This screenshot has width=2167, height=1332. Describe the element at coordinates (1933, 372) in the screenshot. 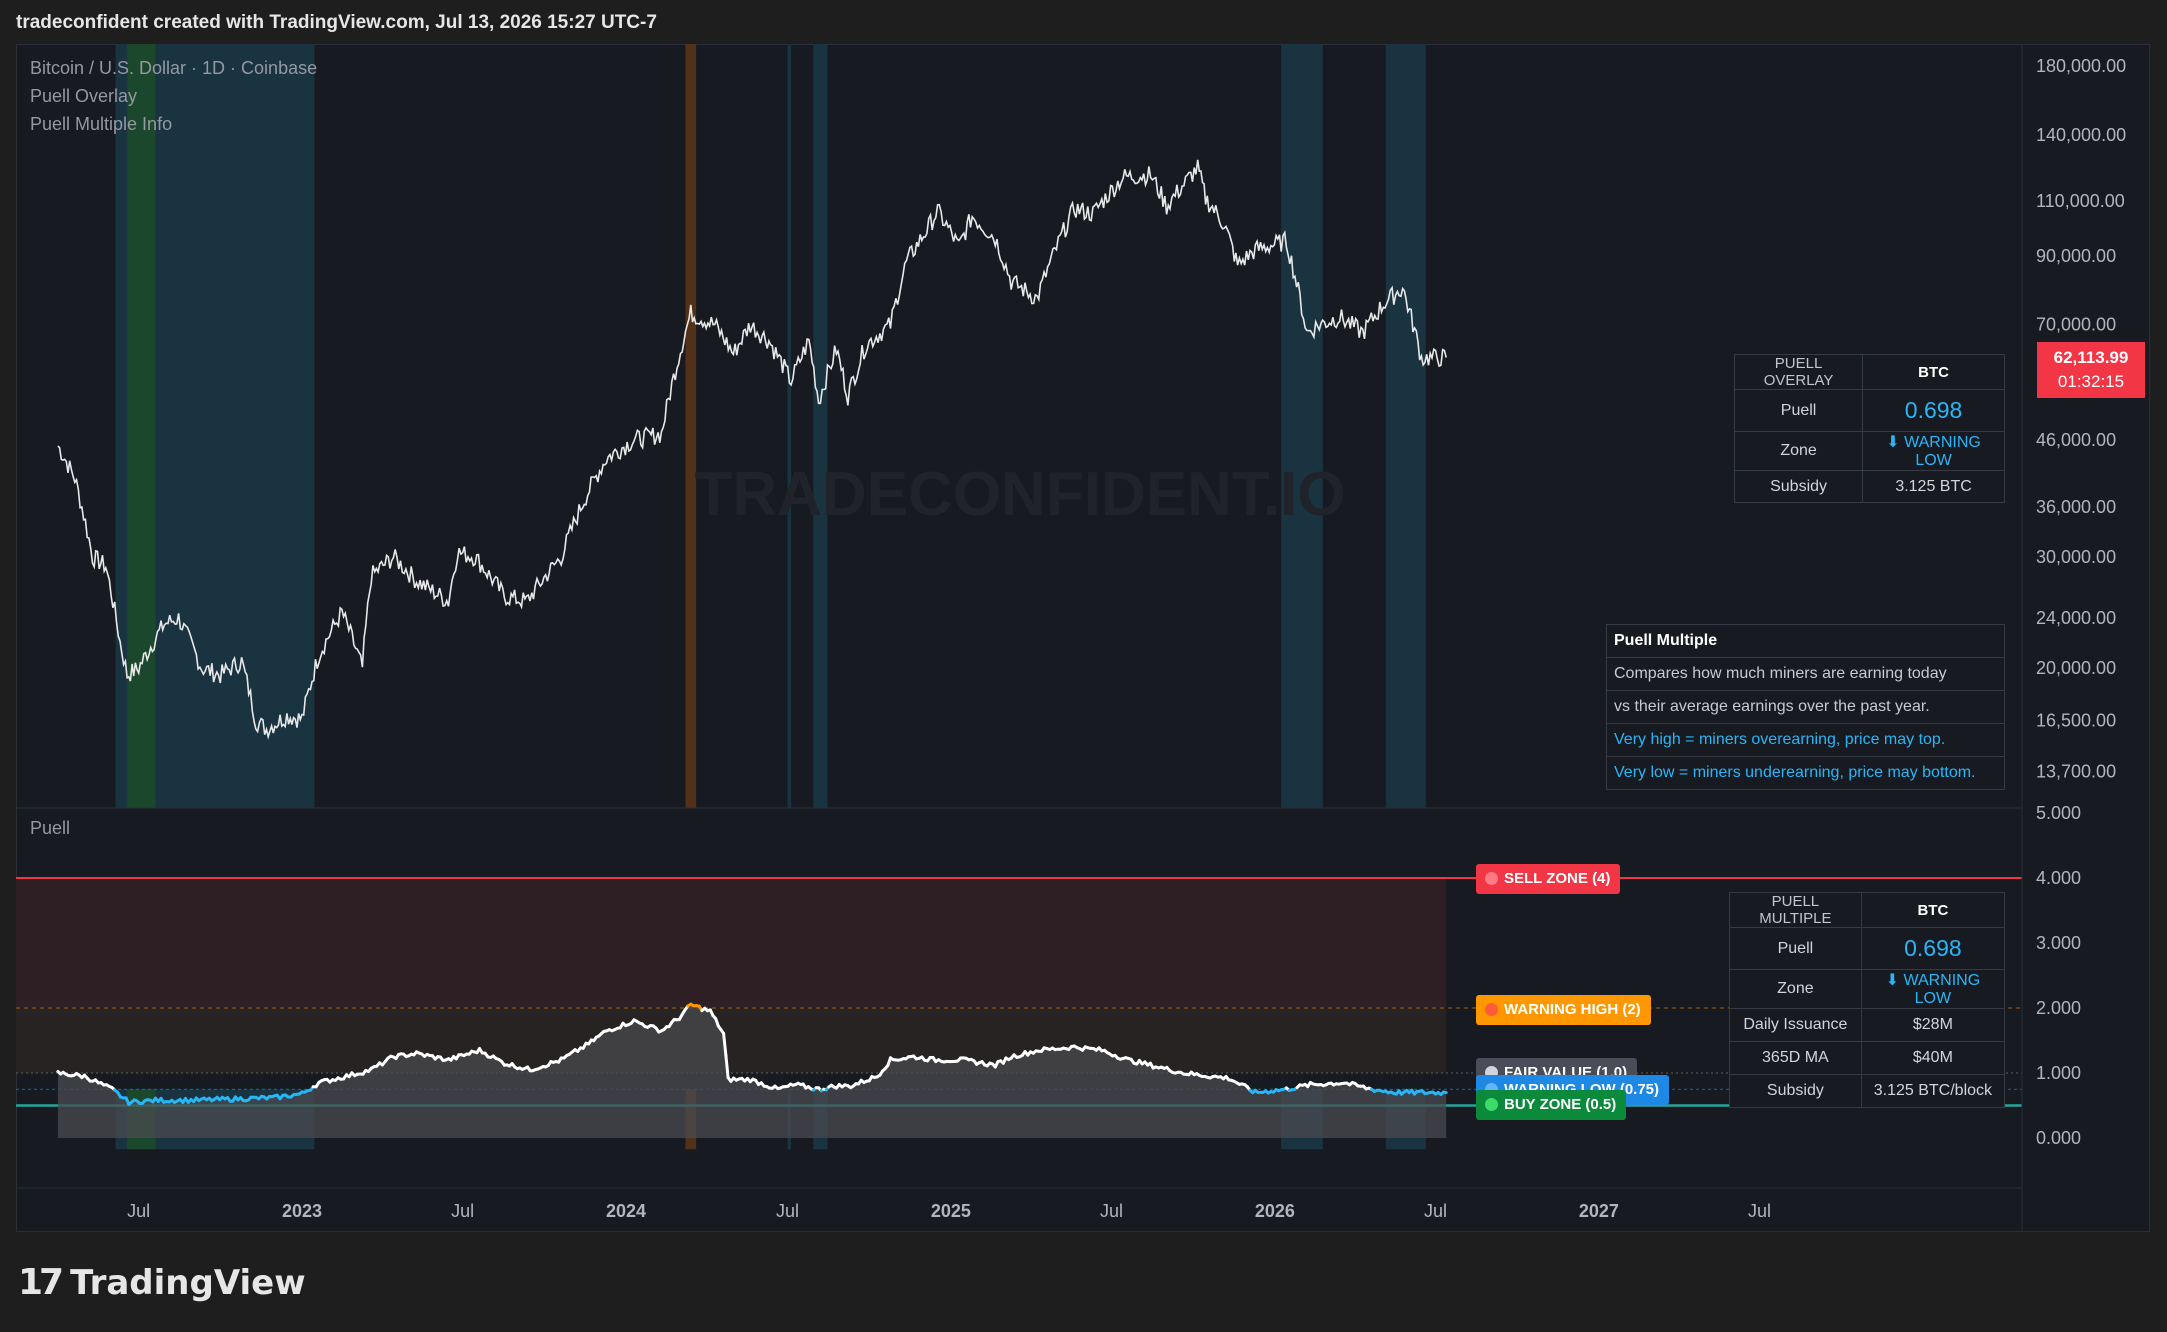

I see `overlay-asset: BTC` at that location.